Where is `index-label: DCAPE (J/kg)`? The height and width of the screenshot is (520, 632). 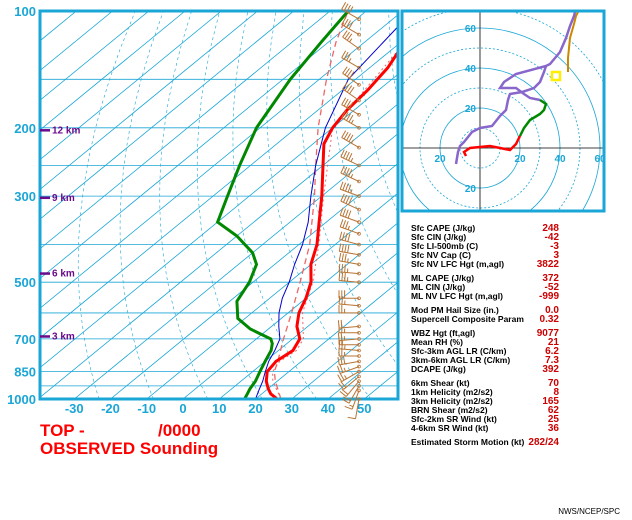
index-label: DCAPE (J/kg) is located at coordinates (438, 369).